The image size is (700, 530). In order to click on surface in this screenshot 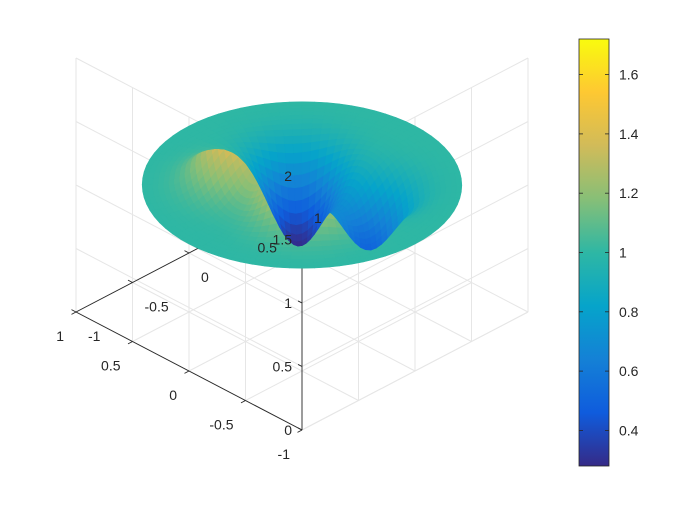, I will do `click(302, 185)`.